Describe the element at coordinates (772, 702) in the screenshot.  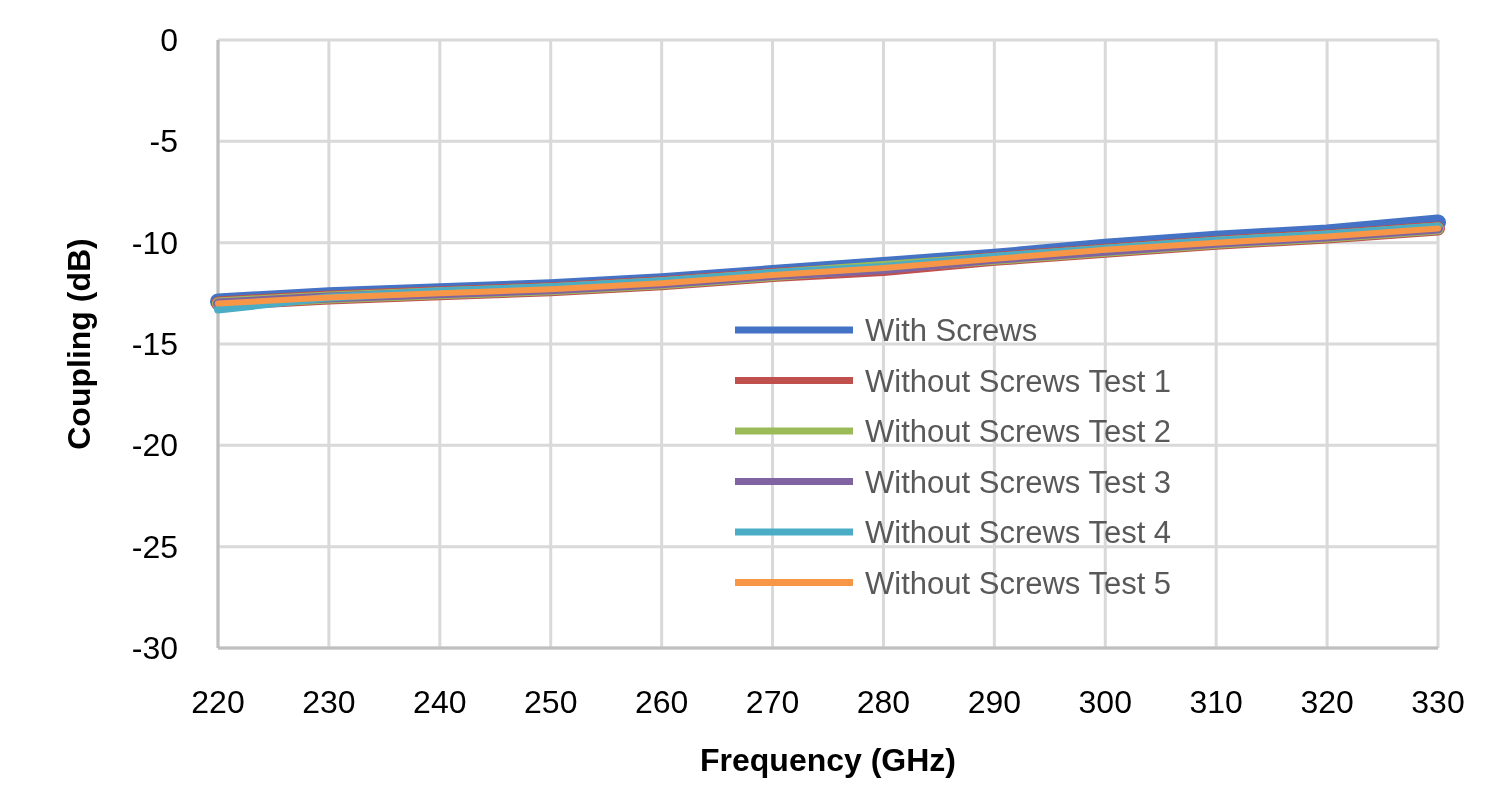
I see `x-tick-label: 270` at that location.